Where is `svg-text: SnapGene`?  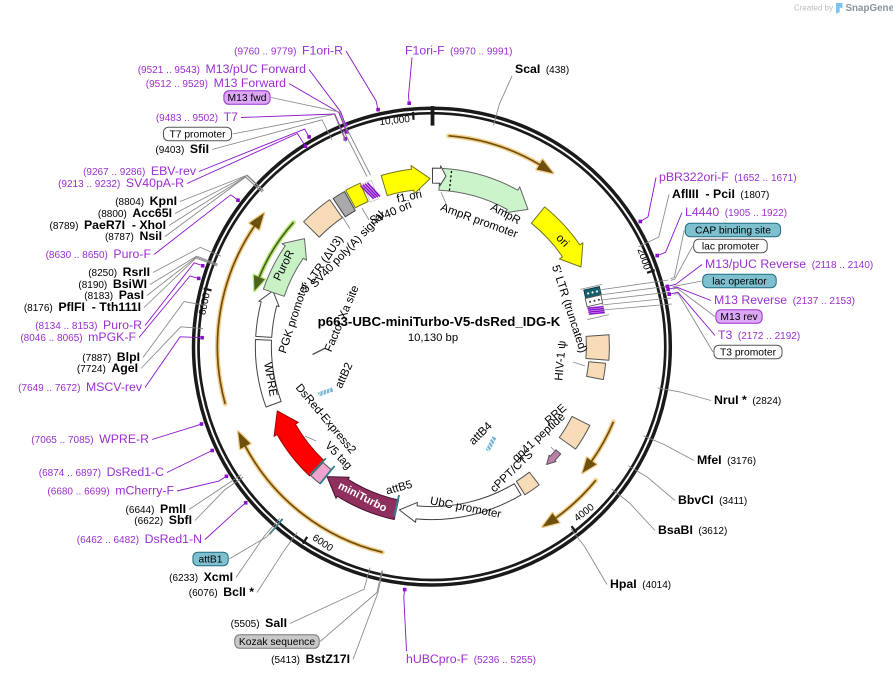 svg-text: SnapGene is located at coordinates (869, 8).